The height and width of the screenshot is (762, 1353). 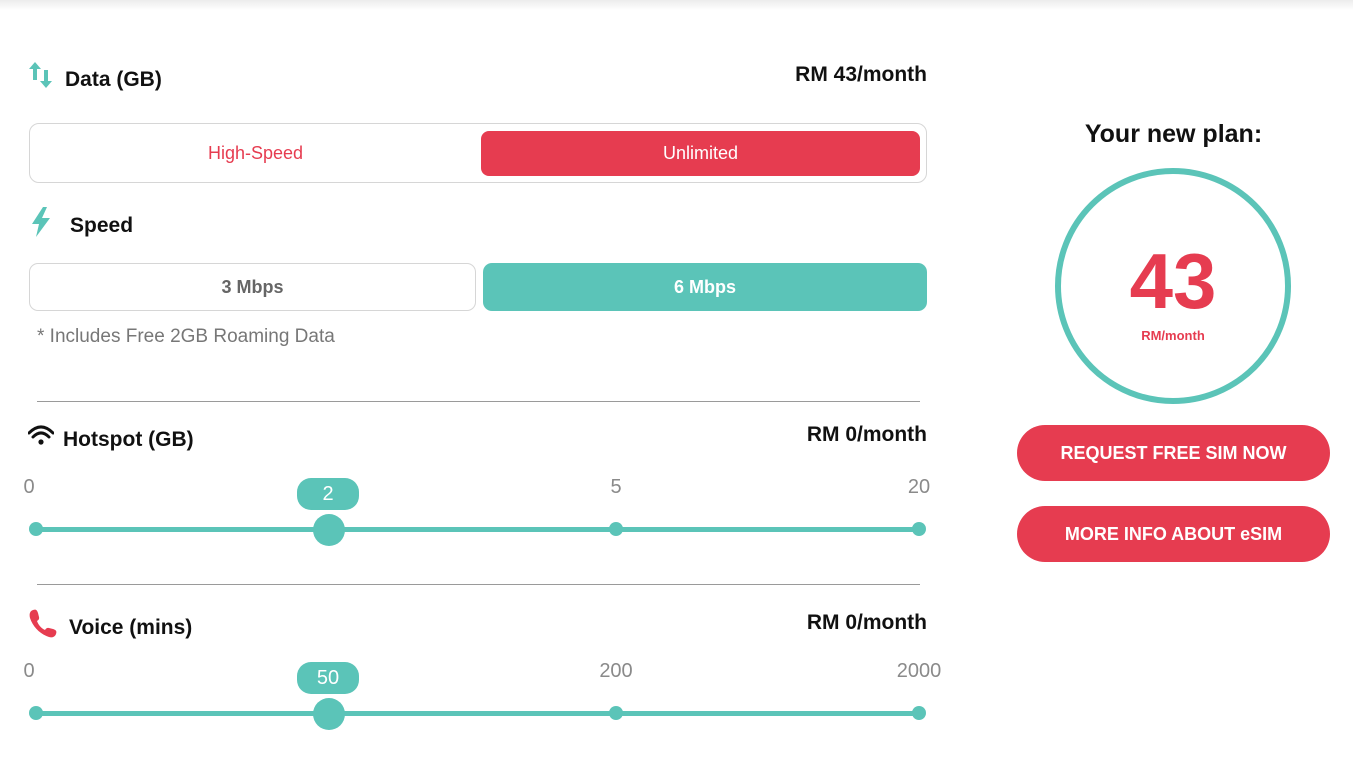 I want to click on voice-tick-max: 2000, so click(x=919, y=671).